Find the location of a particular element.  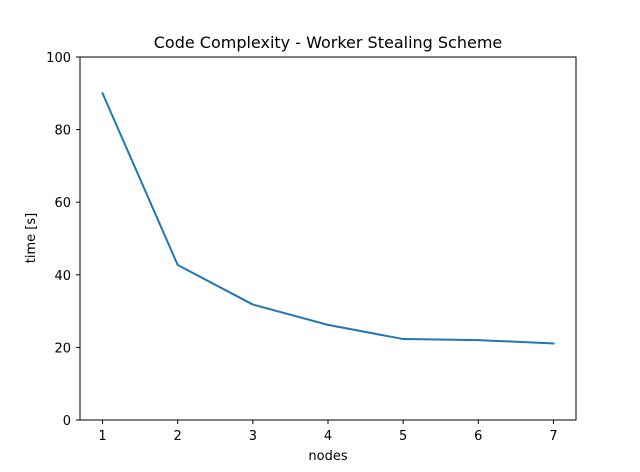

y-axis-label: time [s] is located at coordinates (31, 238).